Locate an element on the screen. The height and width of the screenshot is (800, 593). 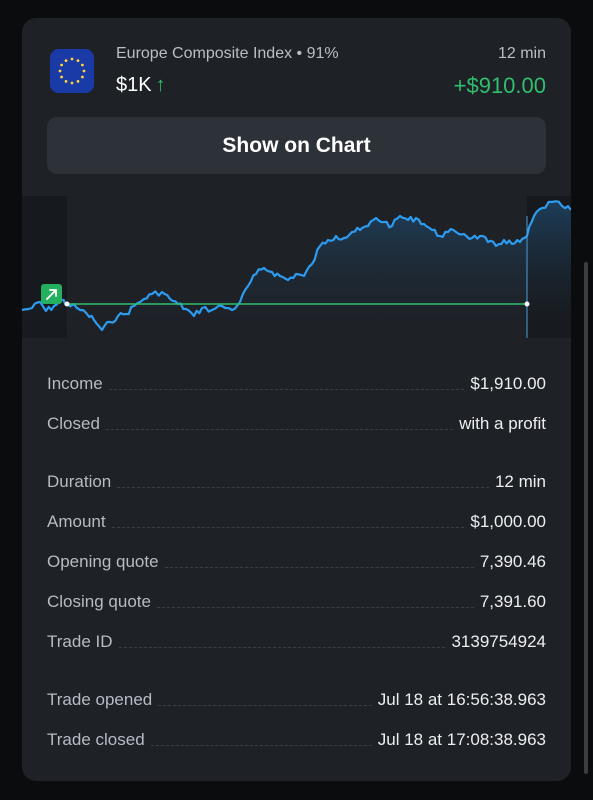
trade-amount-value: $1K is located at coordinates (134, 85).